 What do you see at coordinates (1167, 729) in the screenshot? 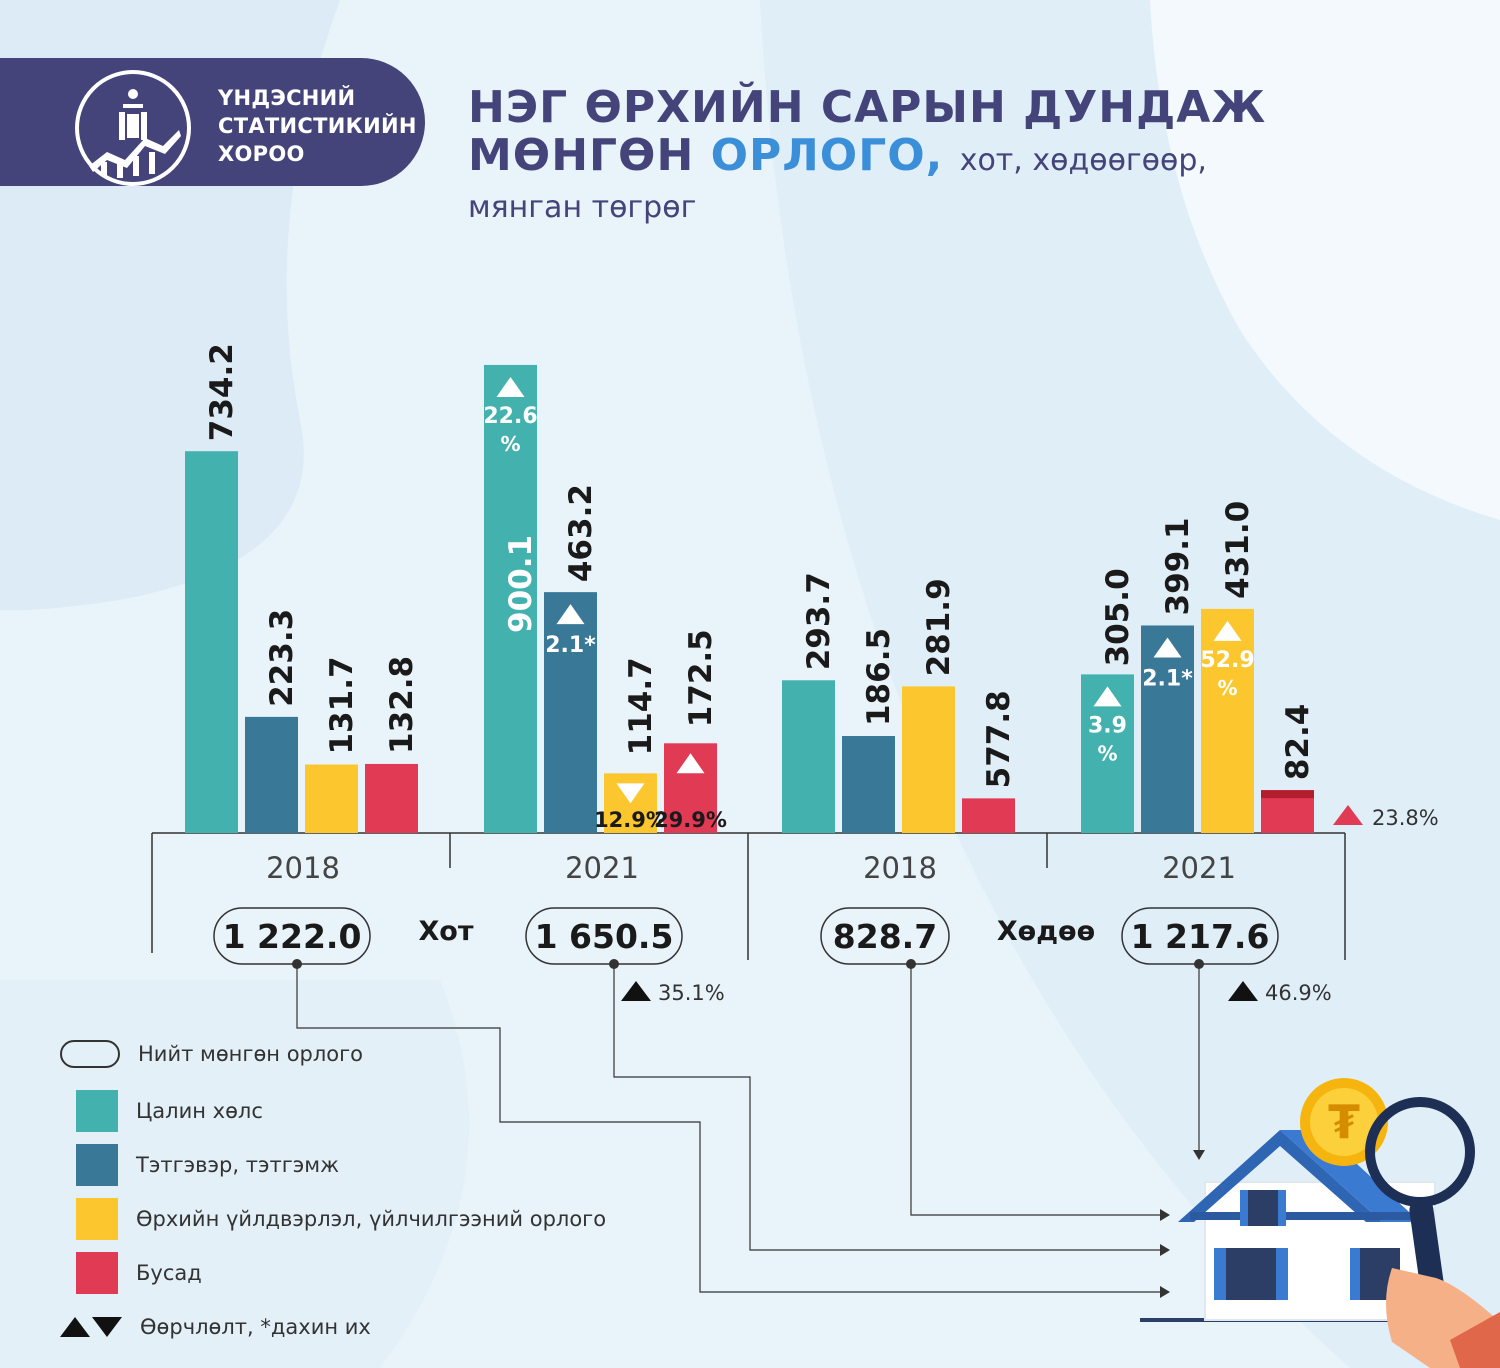
I see `bar-pension-Хөдөө-2021` at bounding box center [1167, 729].